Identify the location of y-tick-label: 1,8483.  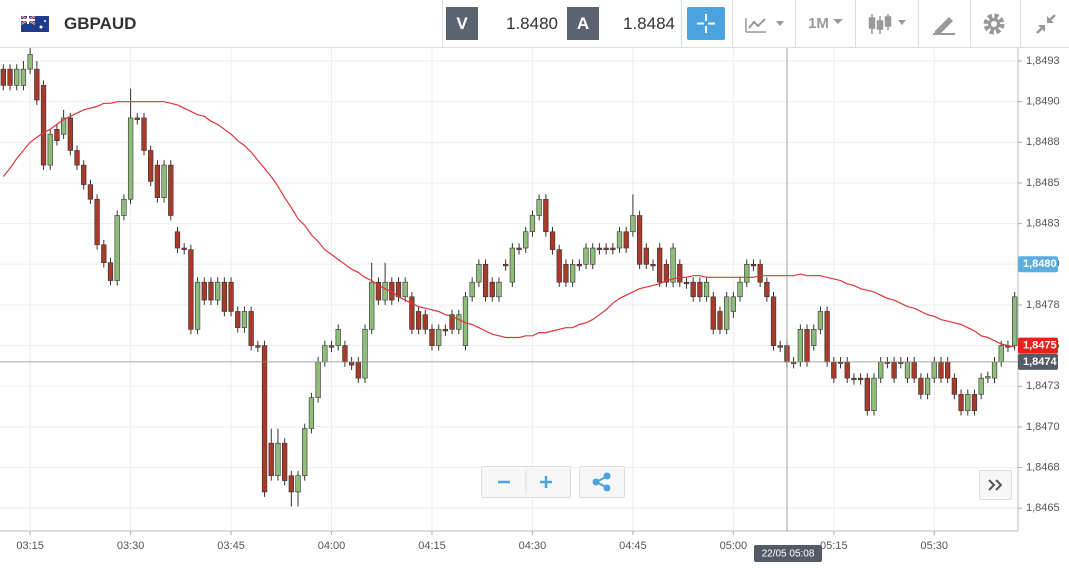
(1043, 224).